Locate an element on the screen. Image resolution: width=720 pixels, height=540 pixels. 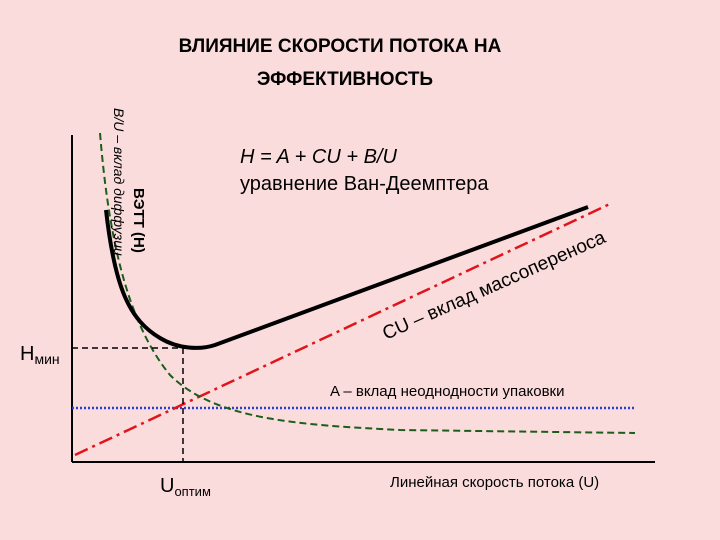
h-min-label: Hмин is located at coordinates (40, 355).